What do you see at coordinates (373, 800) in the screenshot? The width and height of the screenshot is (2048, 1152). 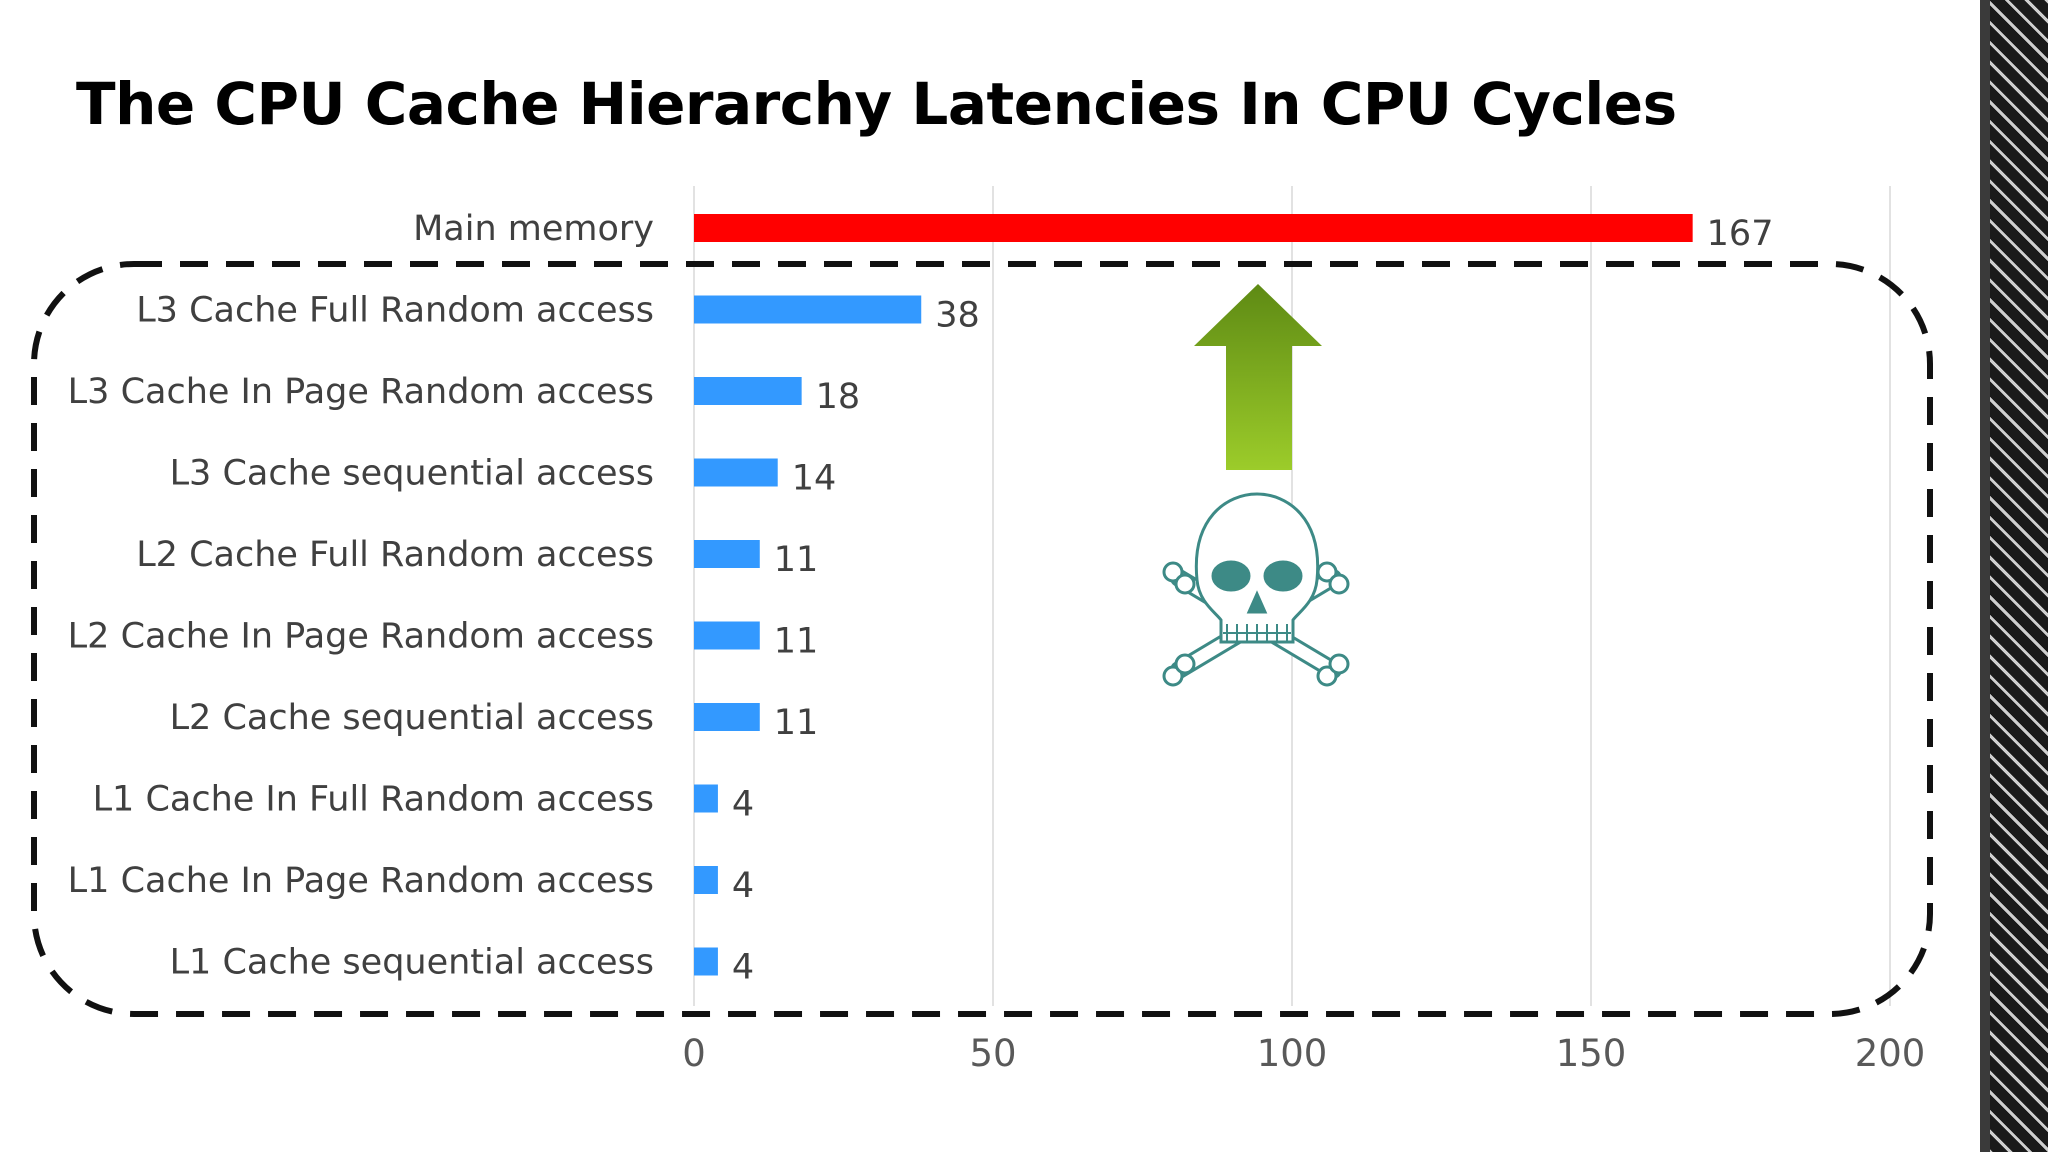 I see `category-label: L1 Cache In Full Random access` at bounding box center [373, 800].